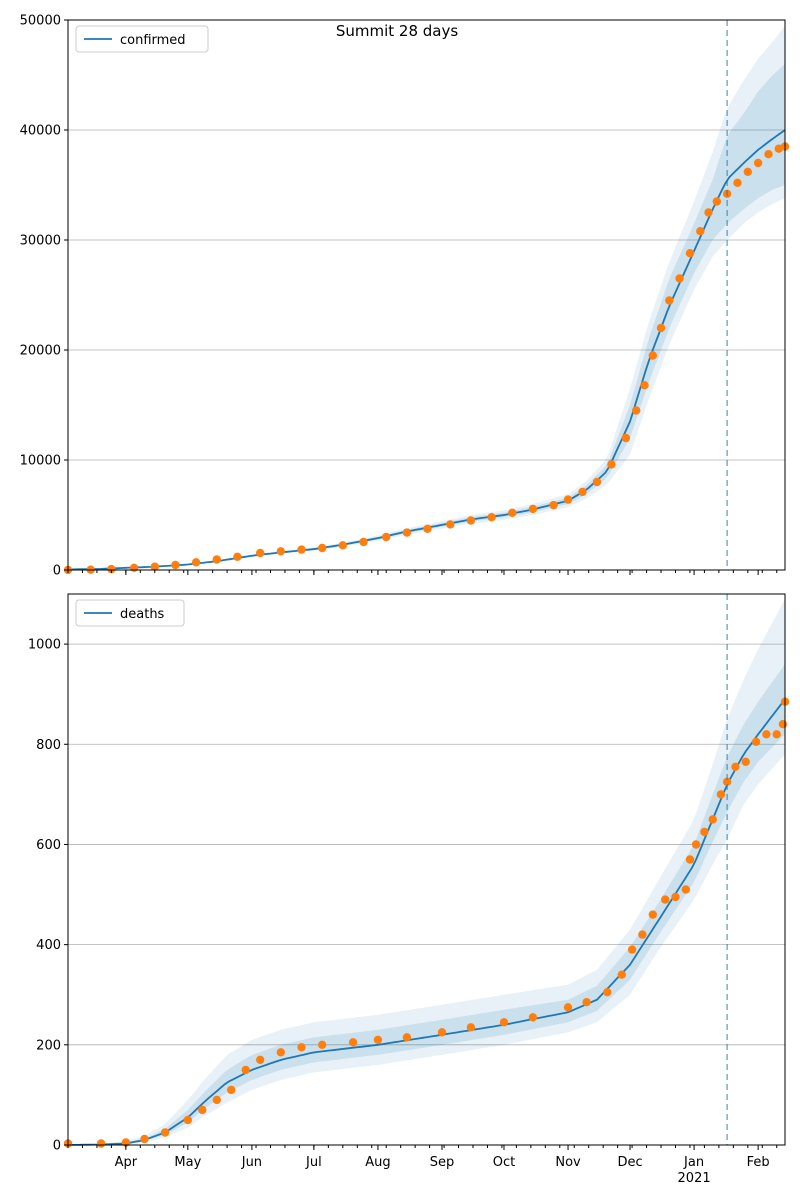  Describe the element at coordinates (48, 1045) in the screenshot. I see `y-tick-label: 200` at that location.